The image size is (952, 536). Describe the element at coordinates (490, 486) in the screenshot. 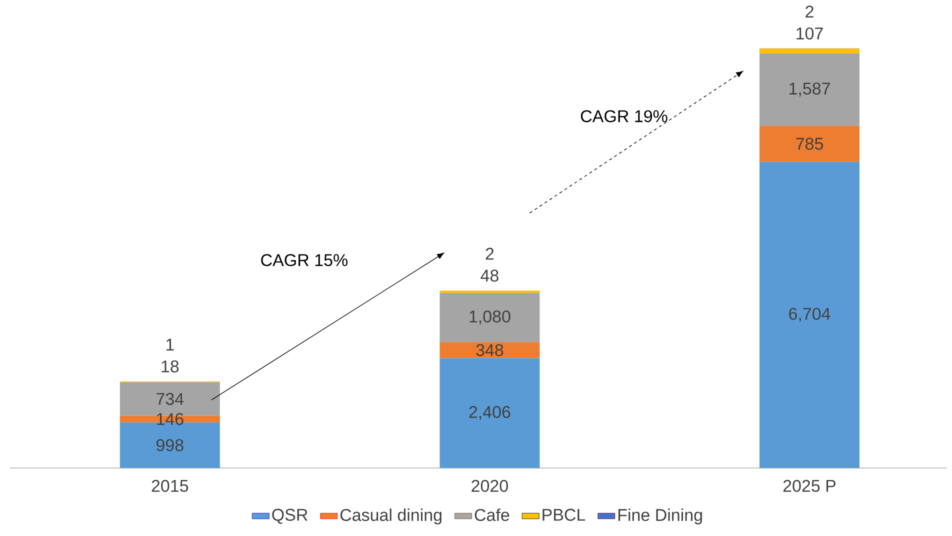

I see `x-tick-label: 2020` at that location.